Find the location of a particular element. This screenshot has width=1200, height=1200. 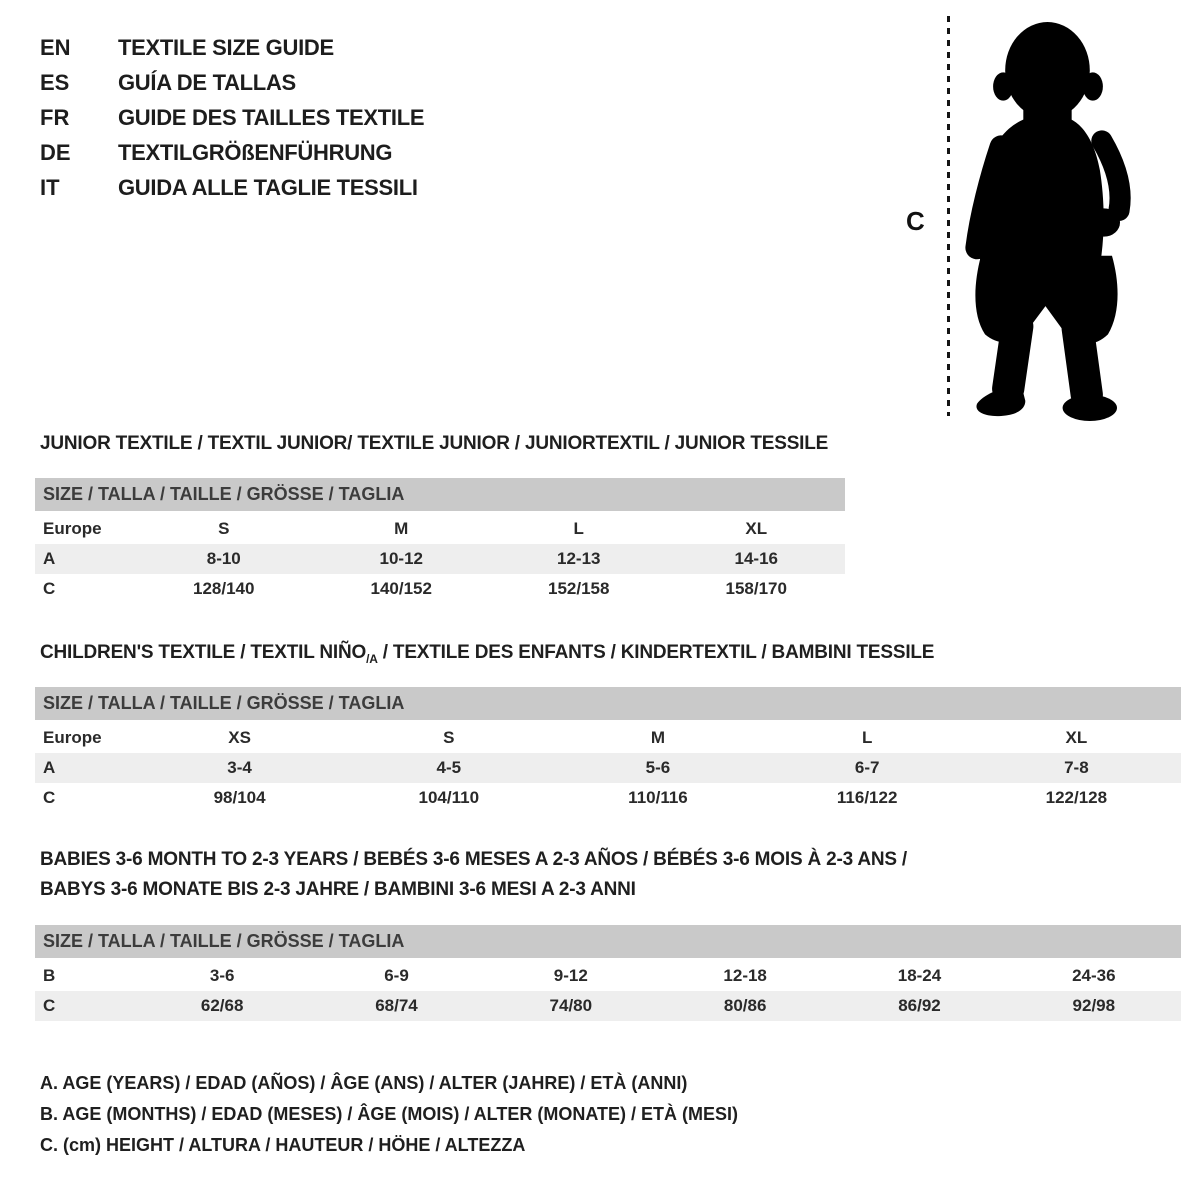

table-row: C 128/140 140/152 152/158 158/170 is located at coordinates (440, 589).